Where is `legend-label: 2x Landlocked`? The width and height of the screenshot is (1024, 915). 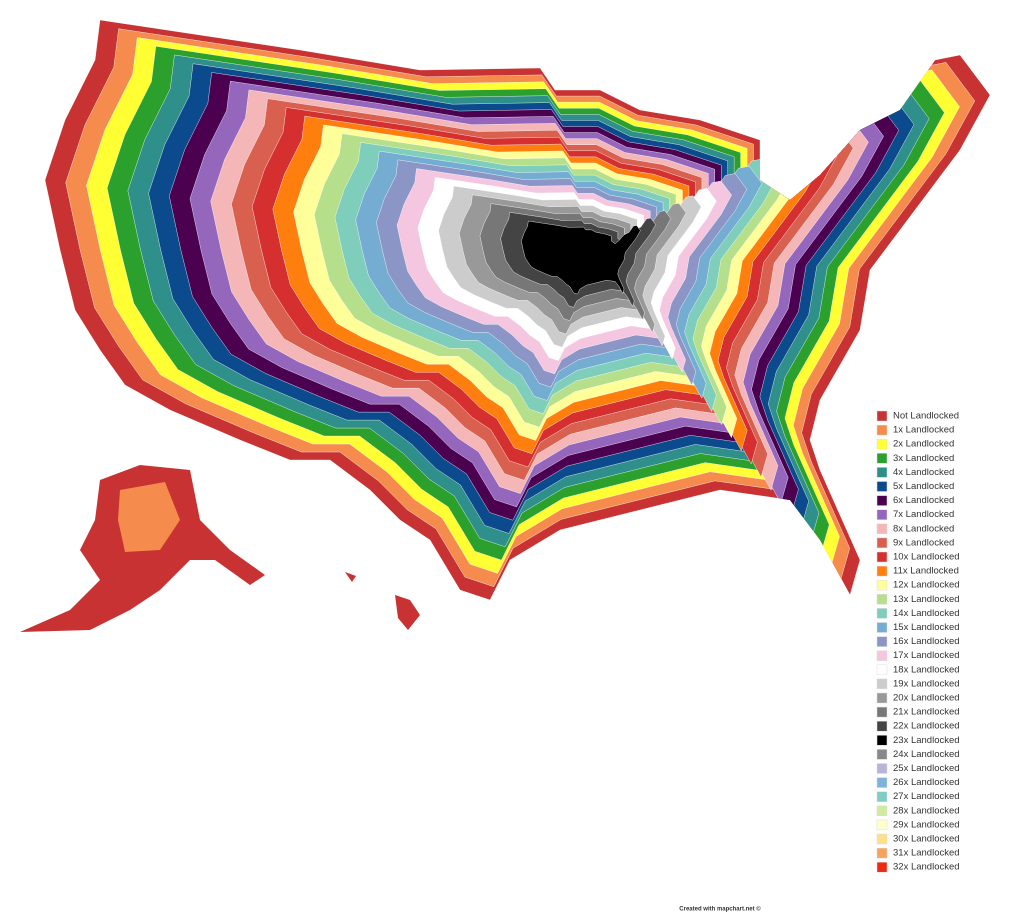
legend-label: 2x Landlocked is located at coordinates (923, 444).